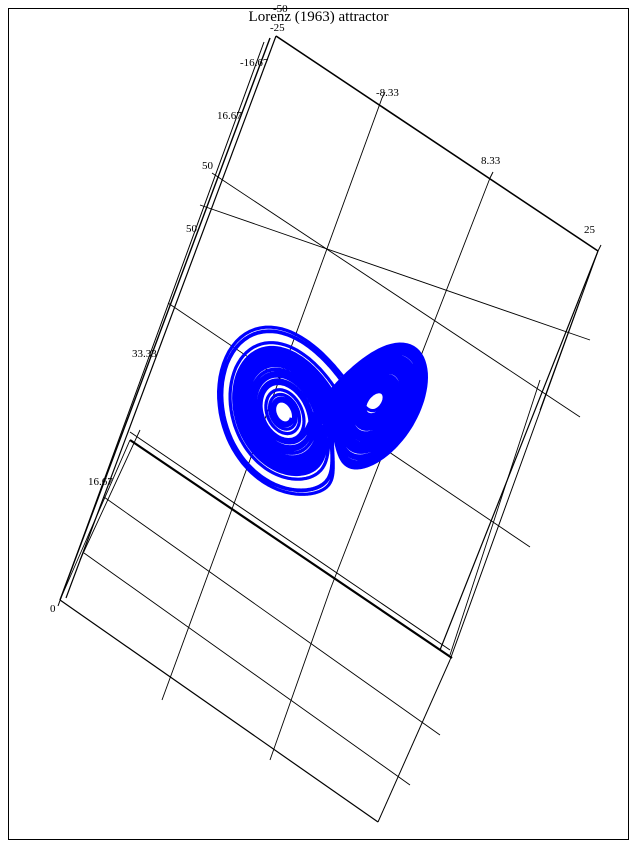 The width and height of the screenshot is (637, 848). Describe the element at coordinates (590, 230) in the screenshot. I see `x-tick-label: 25` at that location.